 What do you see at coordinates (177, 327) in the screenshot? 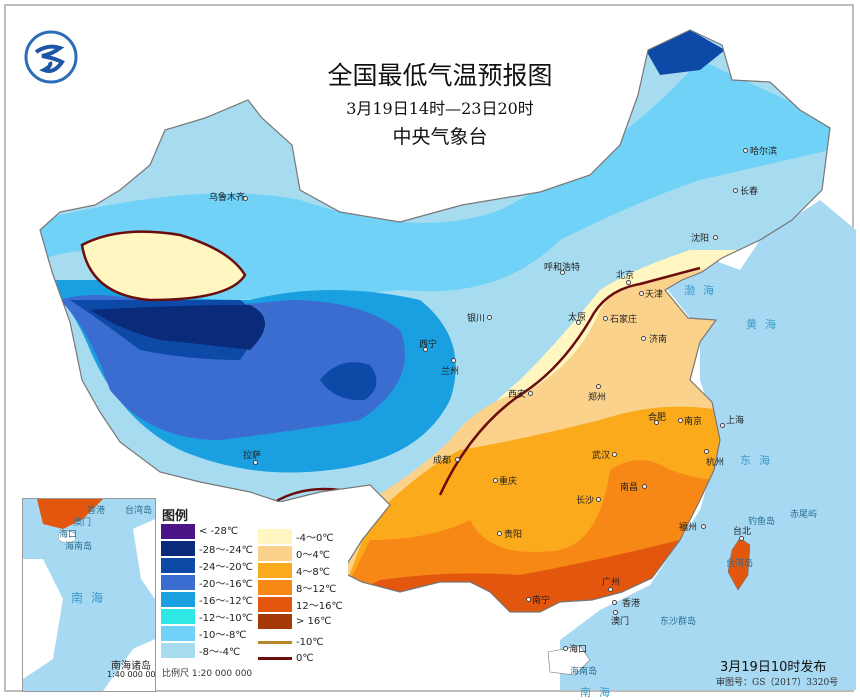
I see `zone-minus28-minus24` at bounding box center [177, 327].